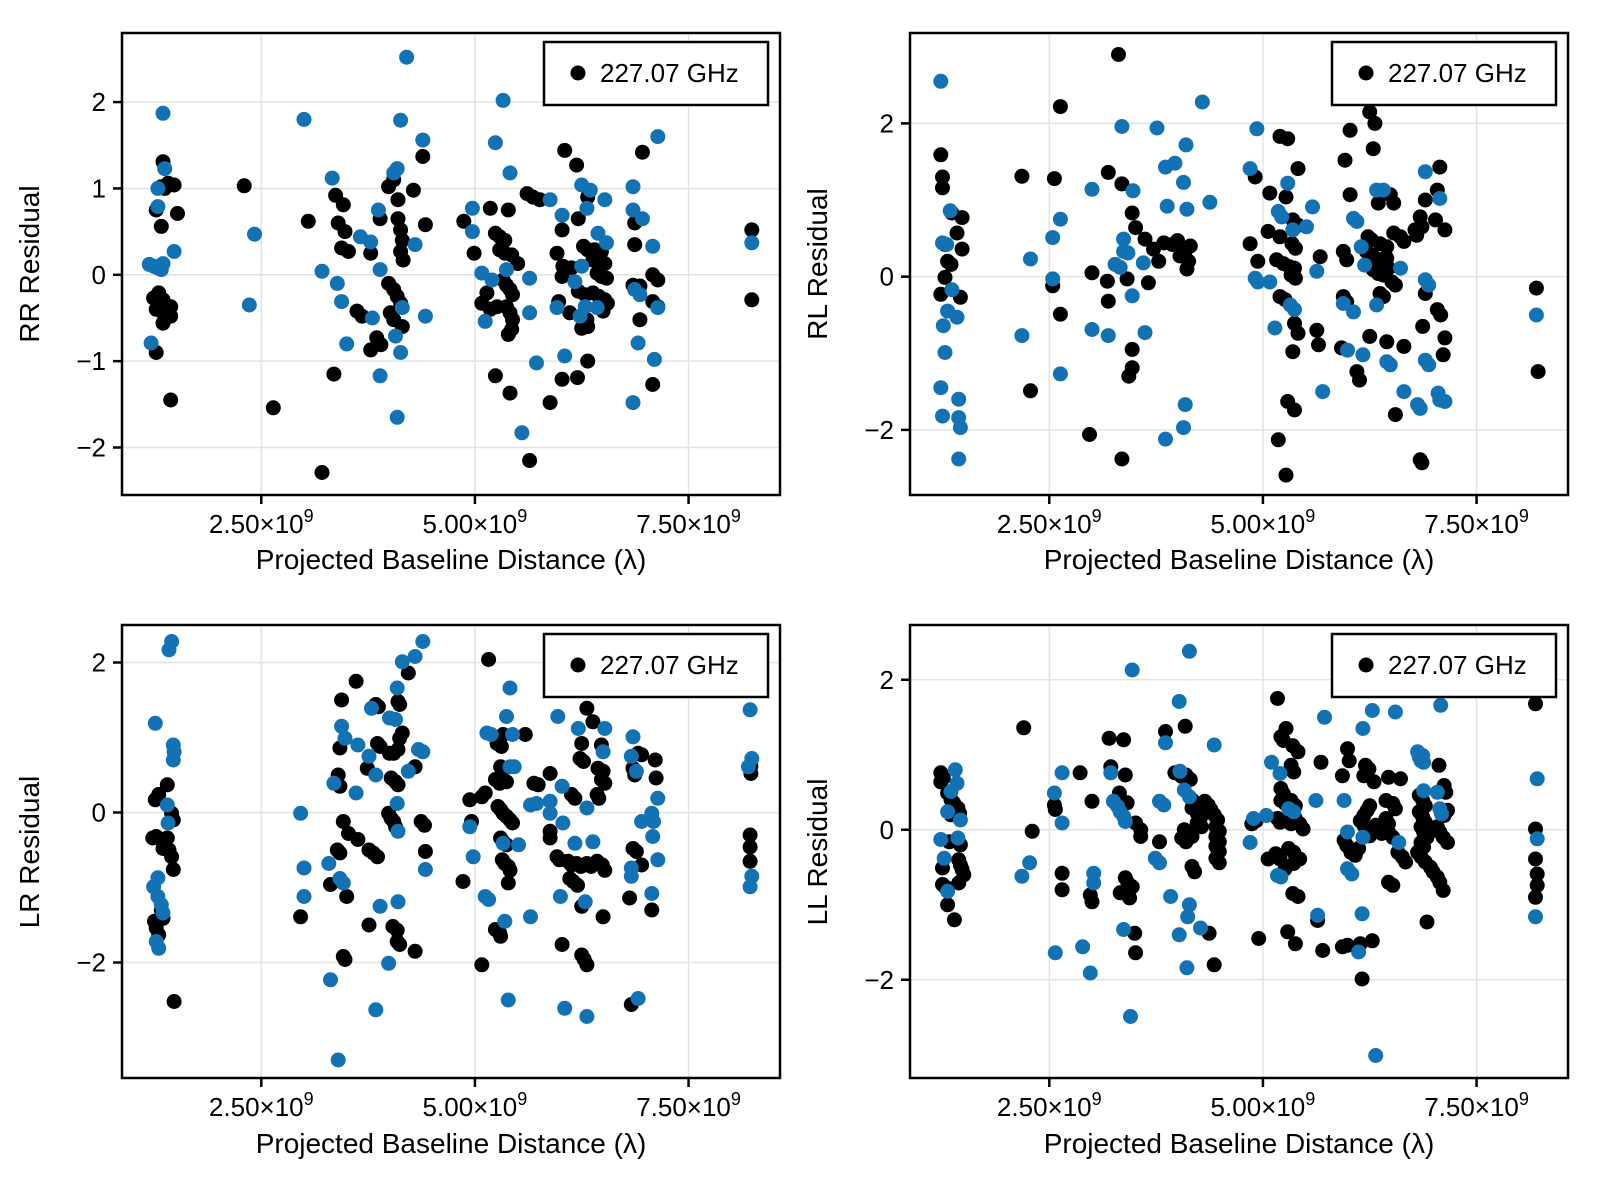 This screenshot has width=1600, height=1200. I want to click on y-tick-label: −1, so click(91, 361).